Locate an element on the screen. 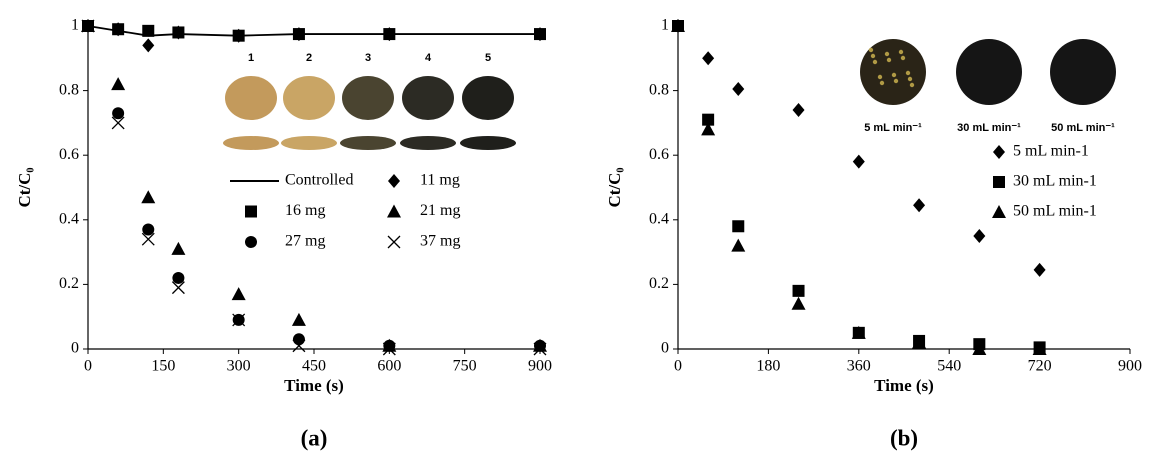 This screenshot has width=1150, height=459. inset-label: 30 mL min⁻¹ is located at coordinates (989, 128).